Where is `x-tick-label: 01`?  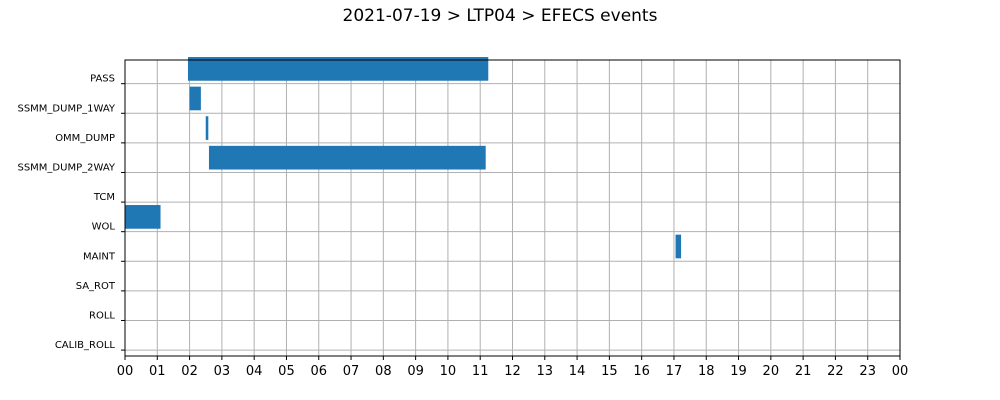 x-tick-label: 01 is located at coordinates (157, 371).